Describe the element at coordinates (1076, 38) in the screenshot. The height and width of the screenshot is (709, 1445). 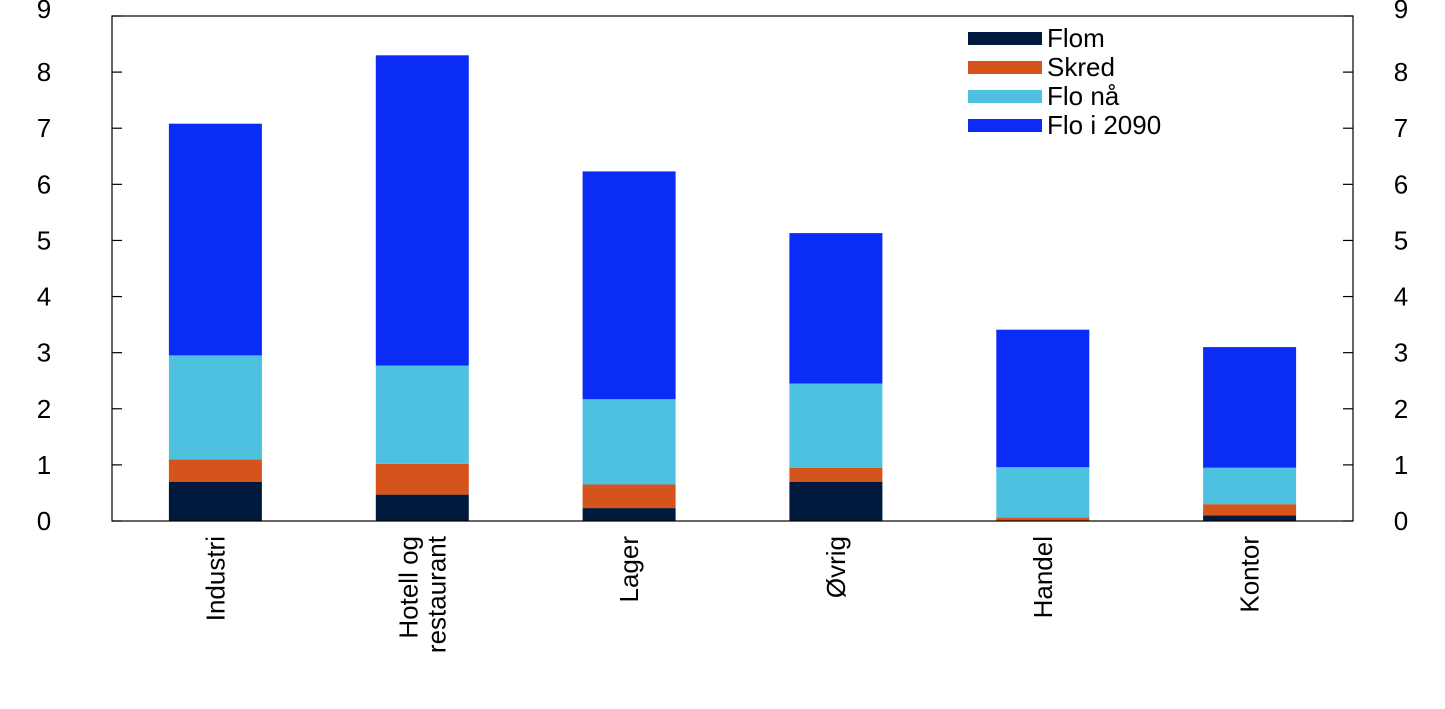
I see `legend-label: Flom` at that location.